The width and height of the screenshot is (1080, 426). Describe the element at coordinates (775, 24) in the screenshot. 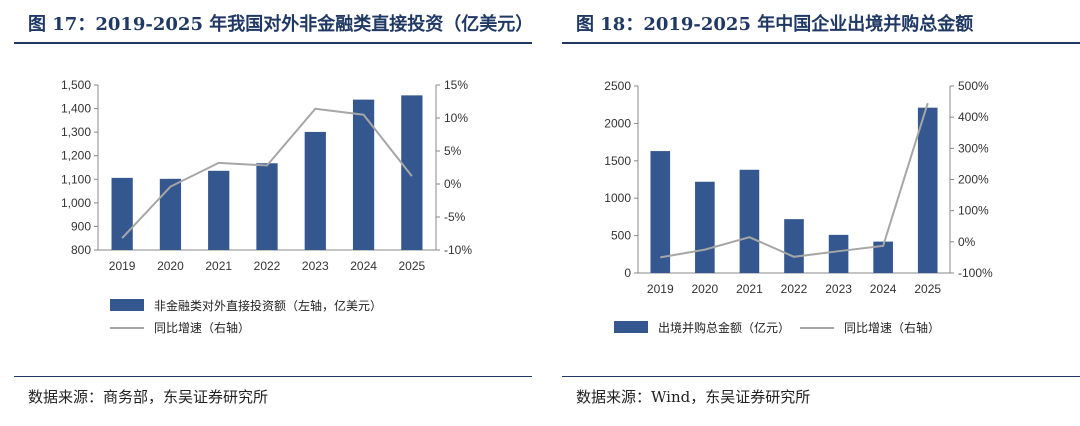

I see `figure-18-title: 图 18：2019-2025 年中国企业出境并购总金额` at that location.